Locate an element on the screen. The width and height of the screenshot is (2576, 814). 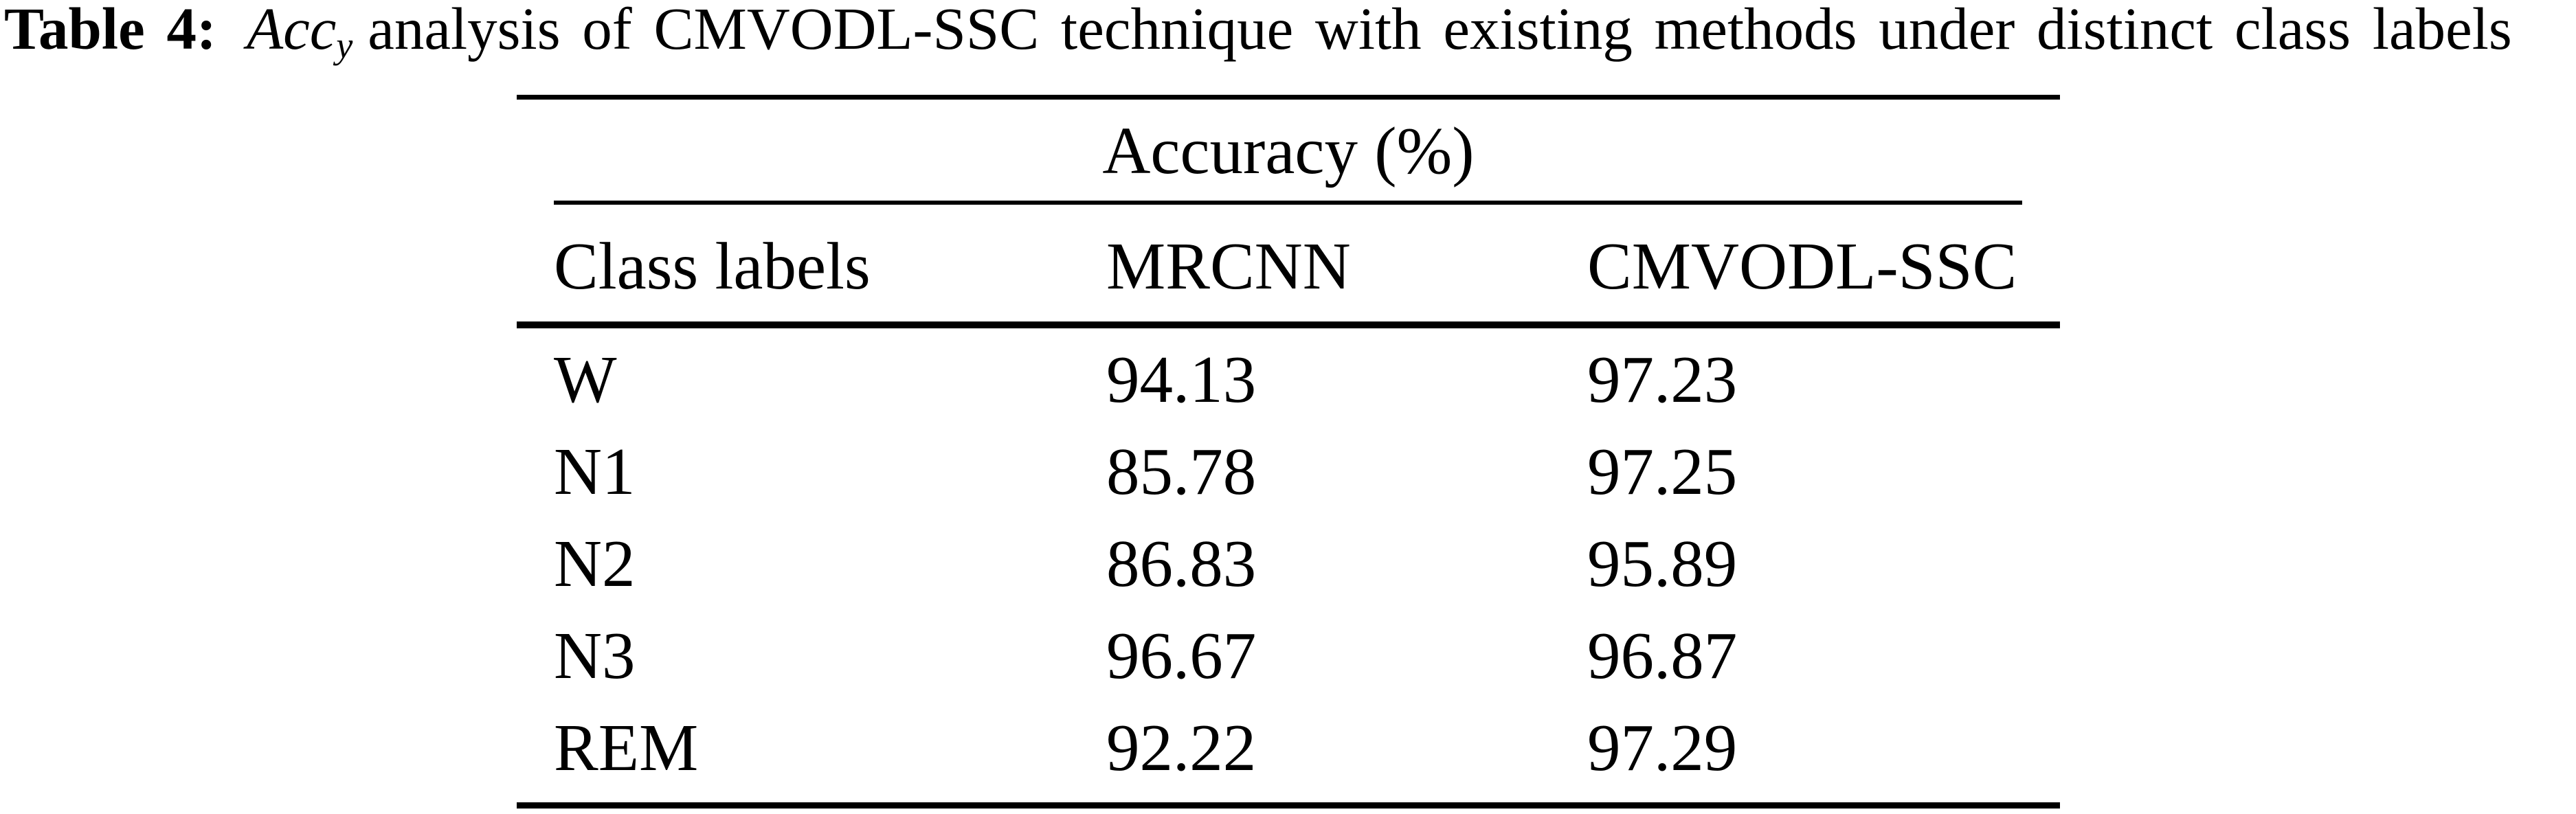
cmvodl-ssc-value: 95.89 is located at coordinates (1662, 563).